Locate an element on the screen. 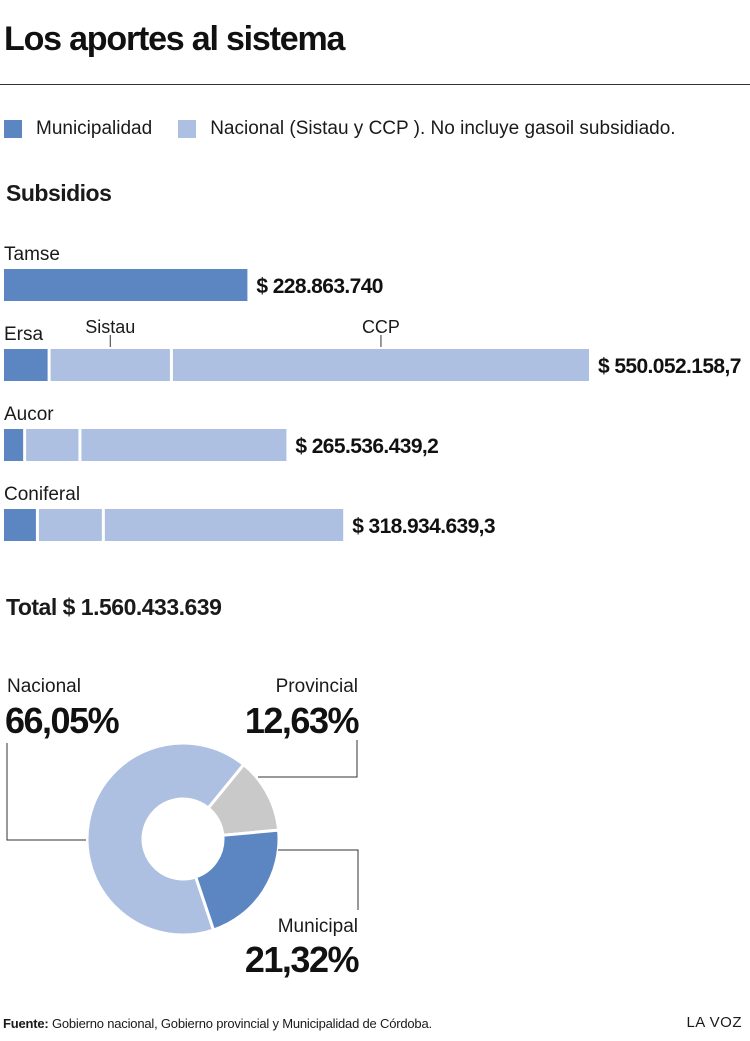 This screenshot has height=1041, width=750. donut-value-municipal: 21,32% is located at coordinates (302, 959).